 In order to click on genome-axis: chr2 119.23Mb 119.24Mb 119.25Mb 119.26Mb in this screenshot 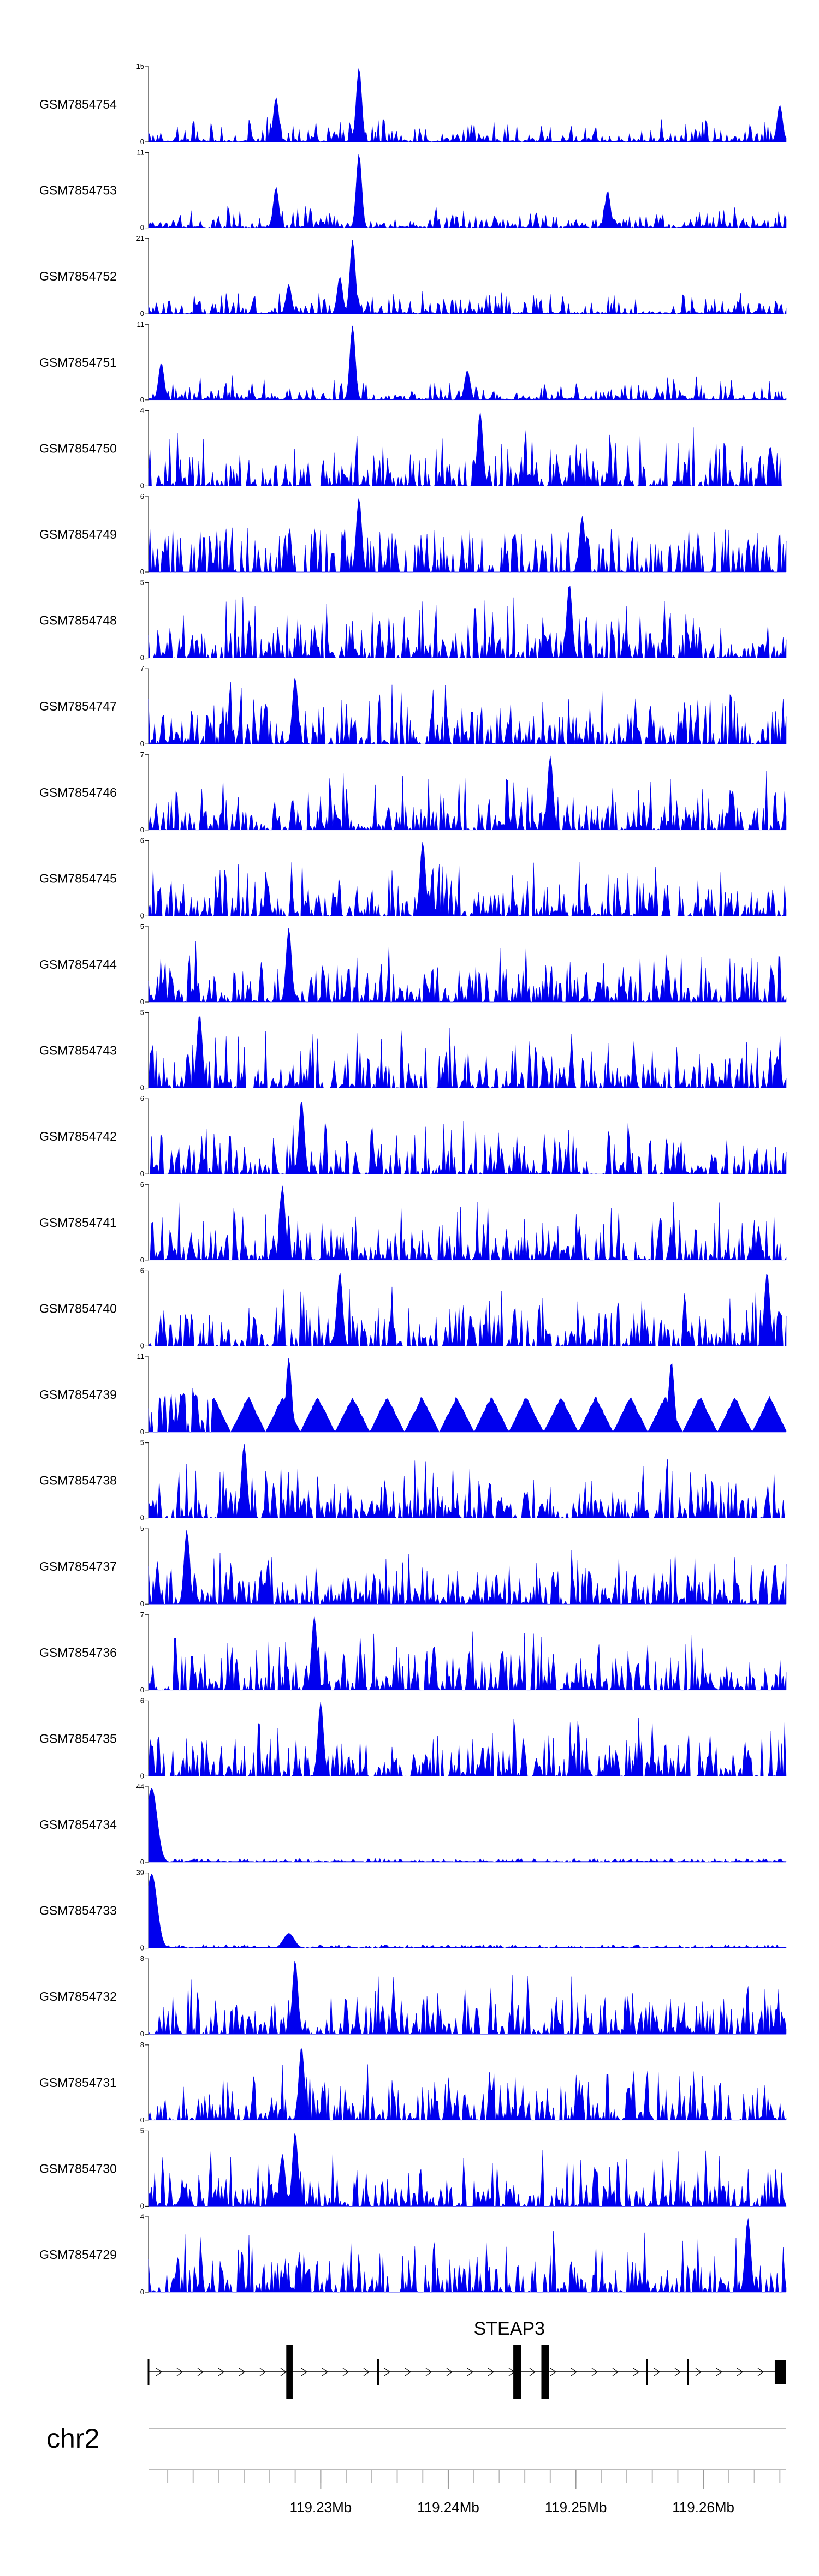, I will do `click(416, 2469)`.